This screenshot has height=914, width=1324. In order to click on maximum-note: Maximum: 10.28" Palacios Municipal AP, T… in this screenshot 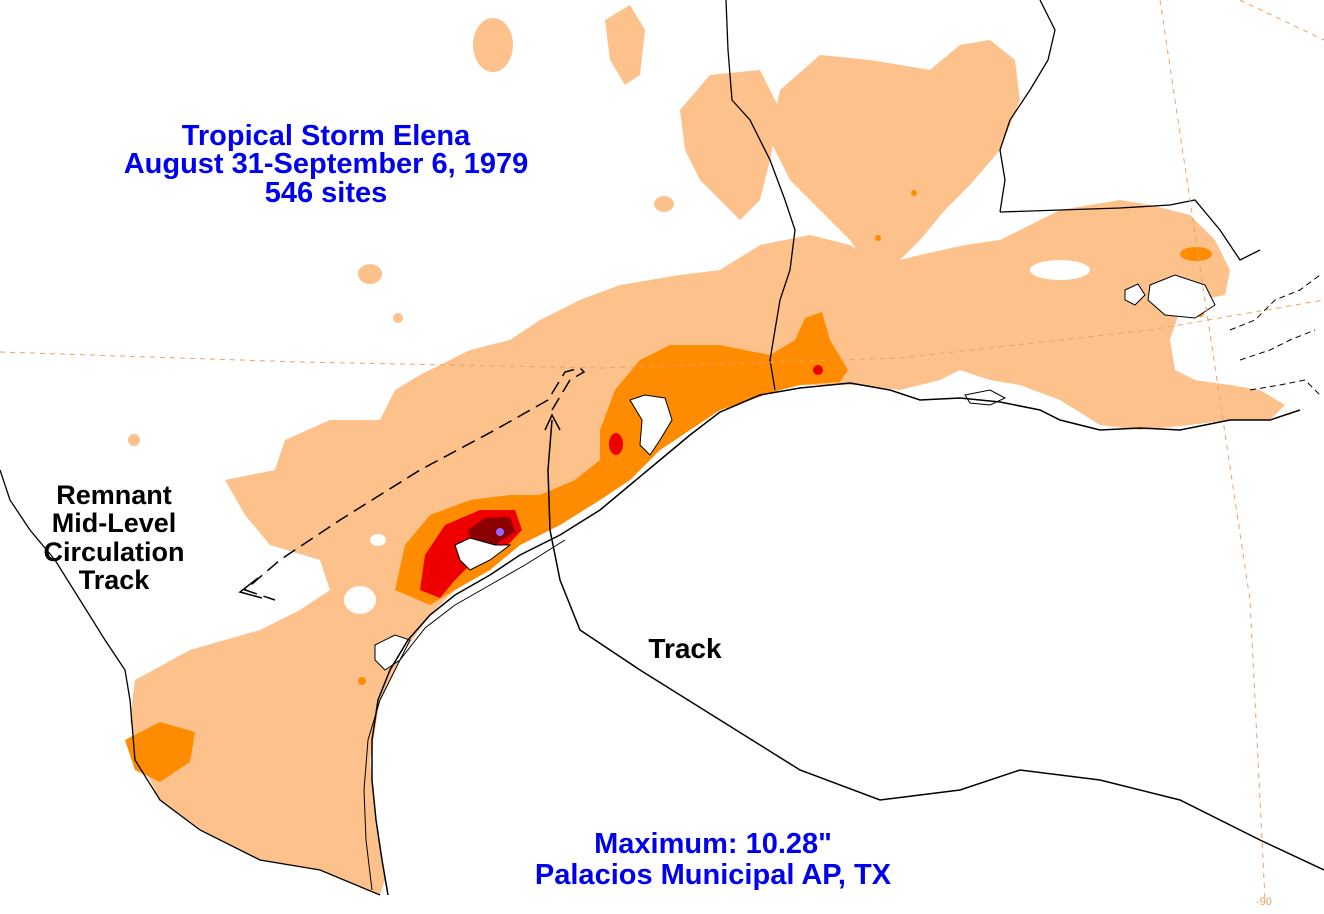, I will do `click(713, 859)`.